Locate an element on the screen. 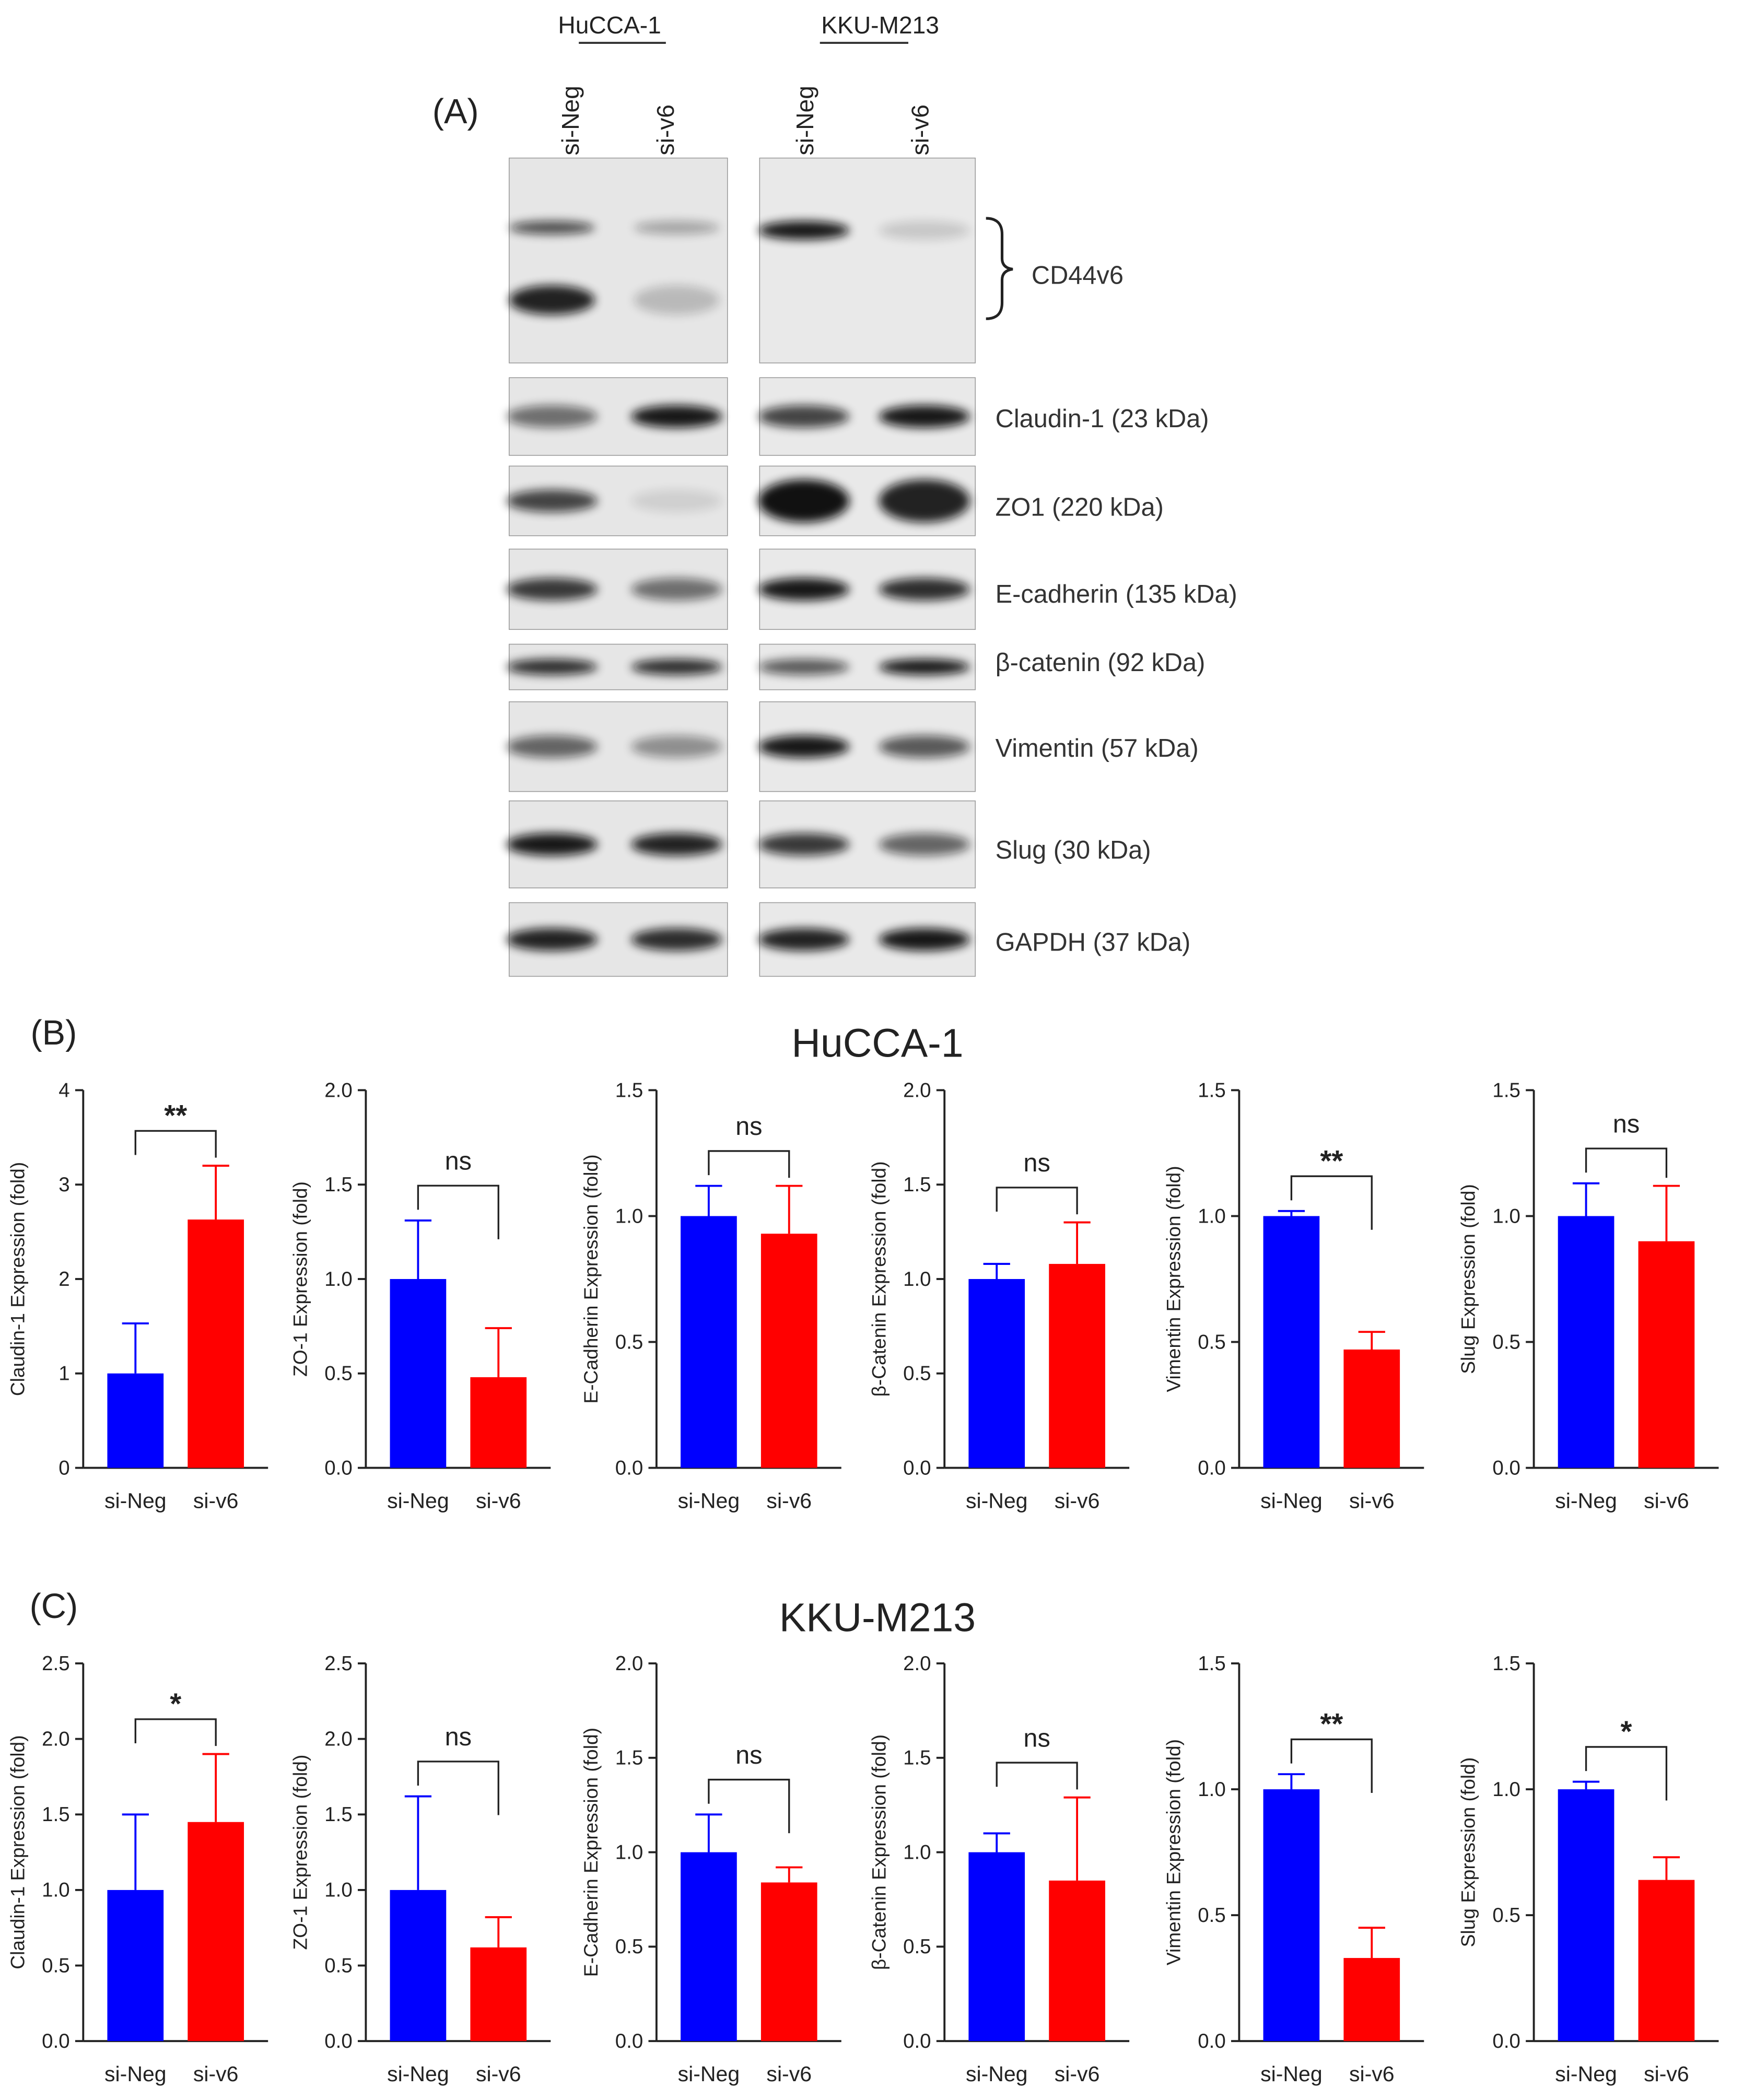 The width and height of the screenshot is (1755, 2100). y-tick-label: 4 is located at coordinates (64, 1090).